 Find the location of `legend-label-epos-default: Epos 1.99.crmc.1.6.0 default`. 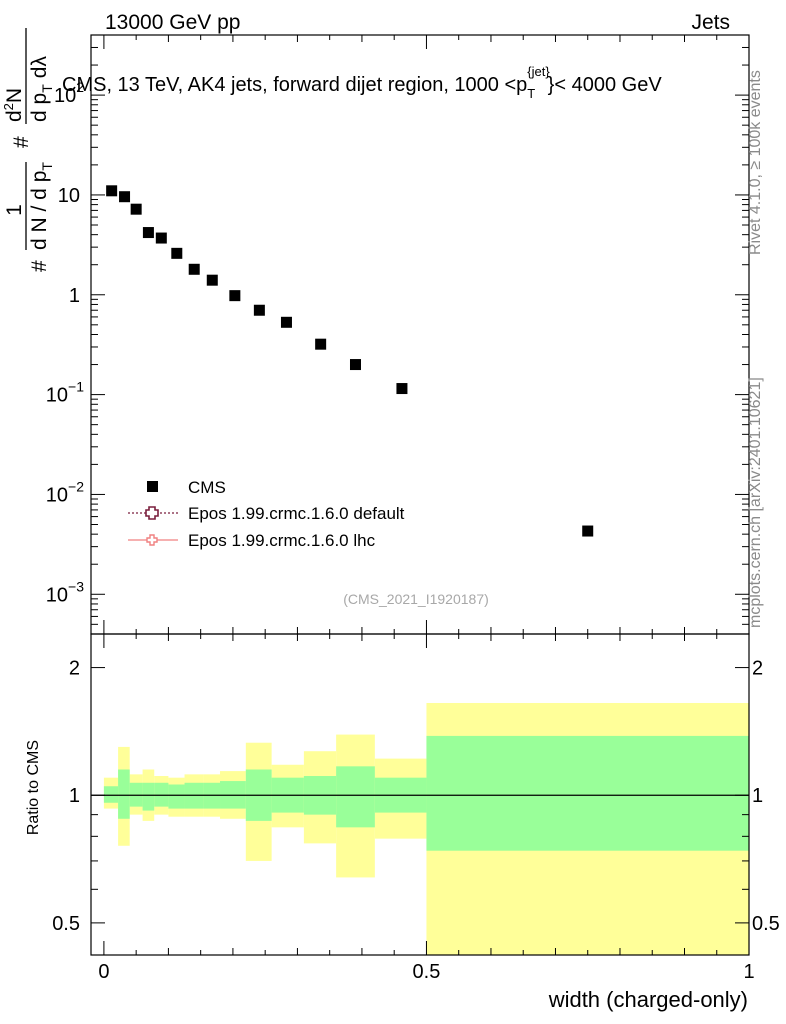

legend-label-epos-default: Epos 1.99.crmc.1.6.0 default is located at coordinates (296, 513).